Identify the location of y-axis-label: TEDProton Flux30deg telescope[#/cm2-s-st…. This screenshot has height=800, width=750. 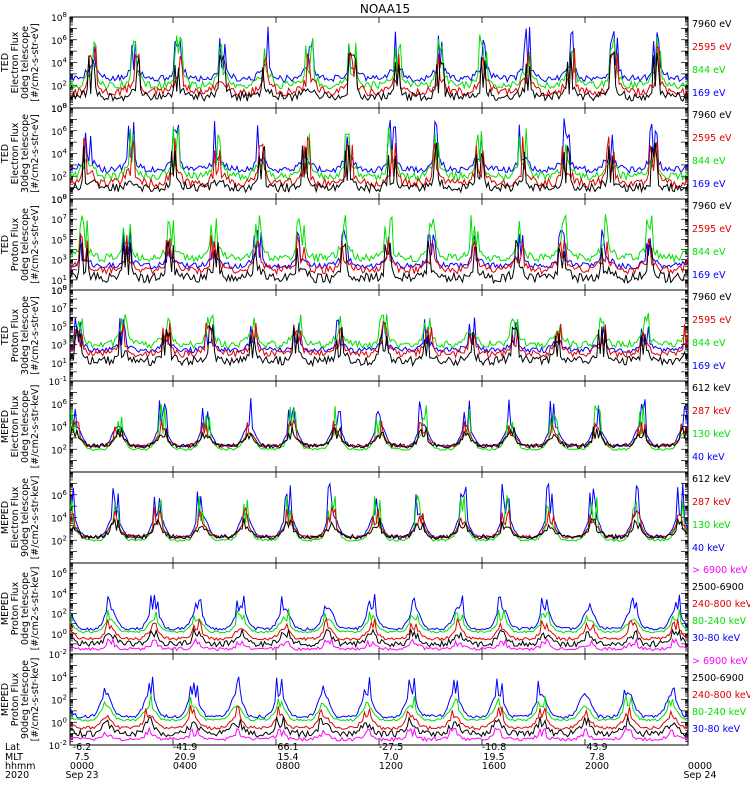
(20, 335).